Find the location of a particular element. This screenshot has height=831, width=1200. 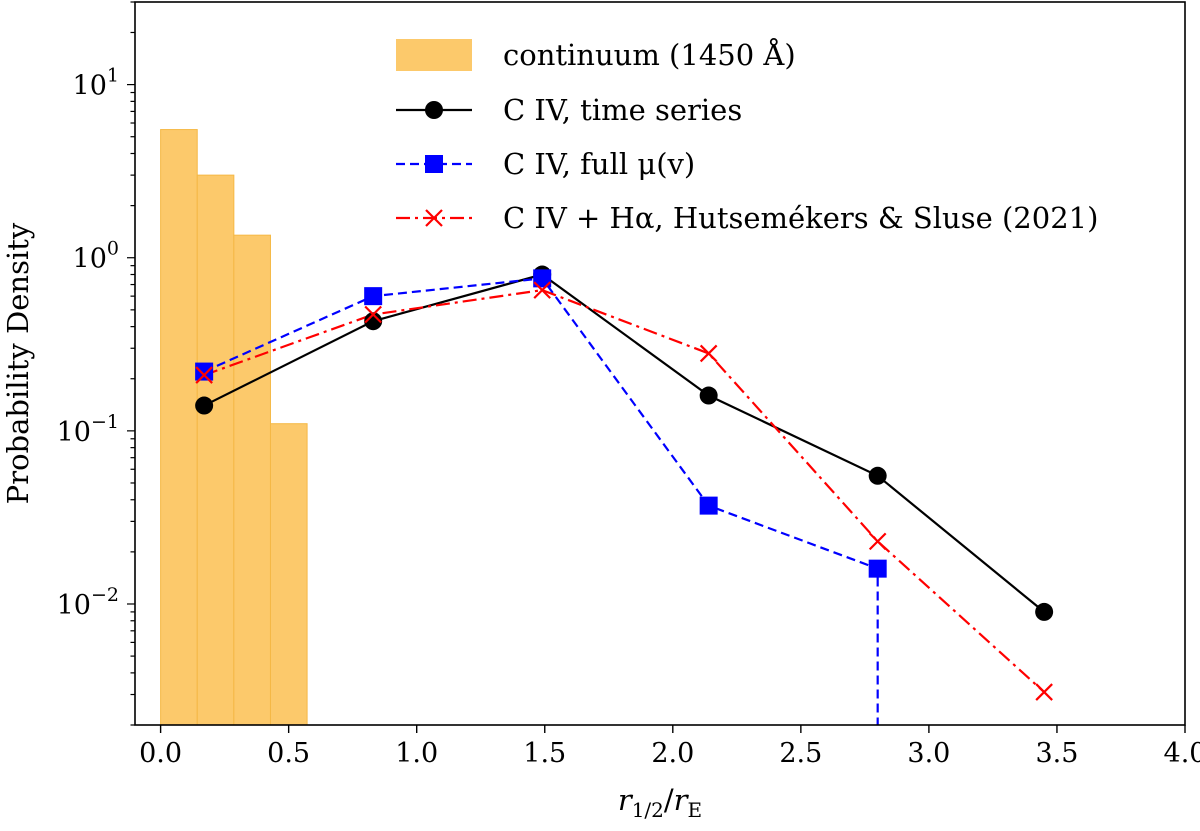

x-tick-label: 0.5 is located at coordinates (288, 753).